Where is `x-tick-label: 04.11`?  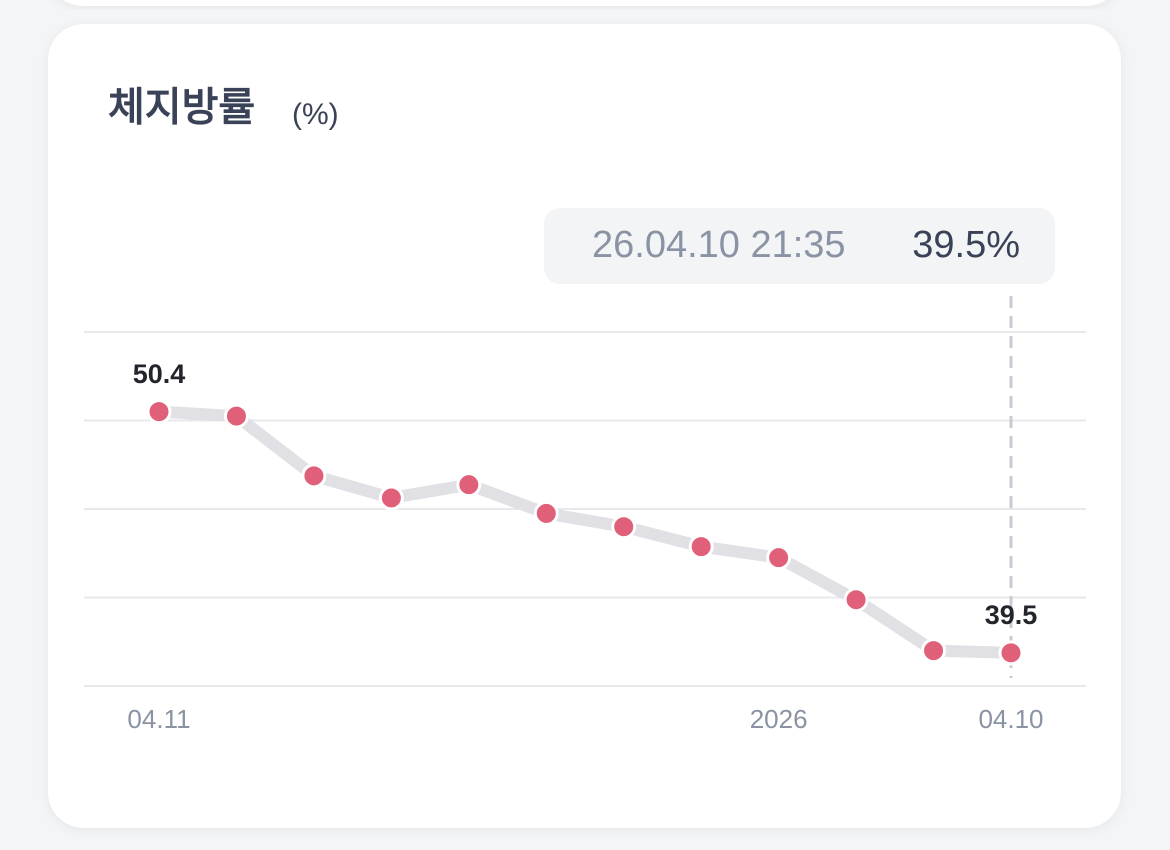
x-tick-label: 04.11 is located at coordinates (158, 719).